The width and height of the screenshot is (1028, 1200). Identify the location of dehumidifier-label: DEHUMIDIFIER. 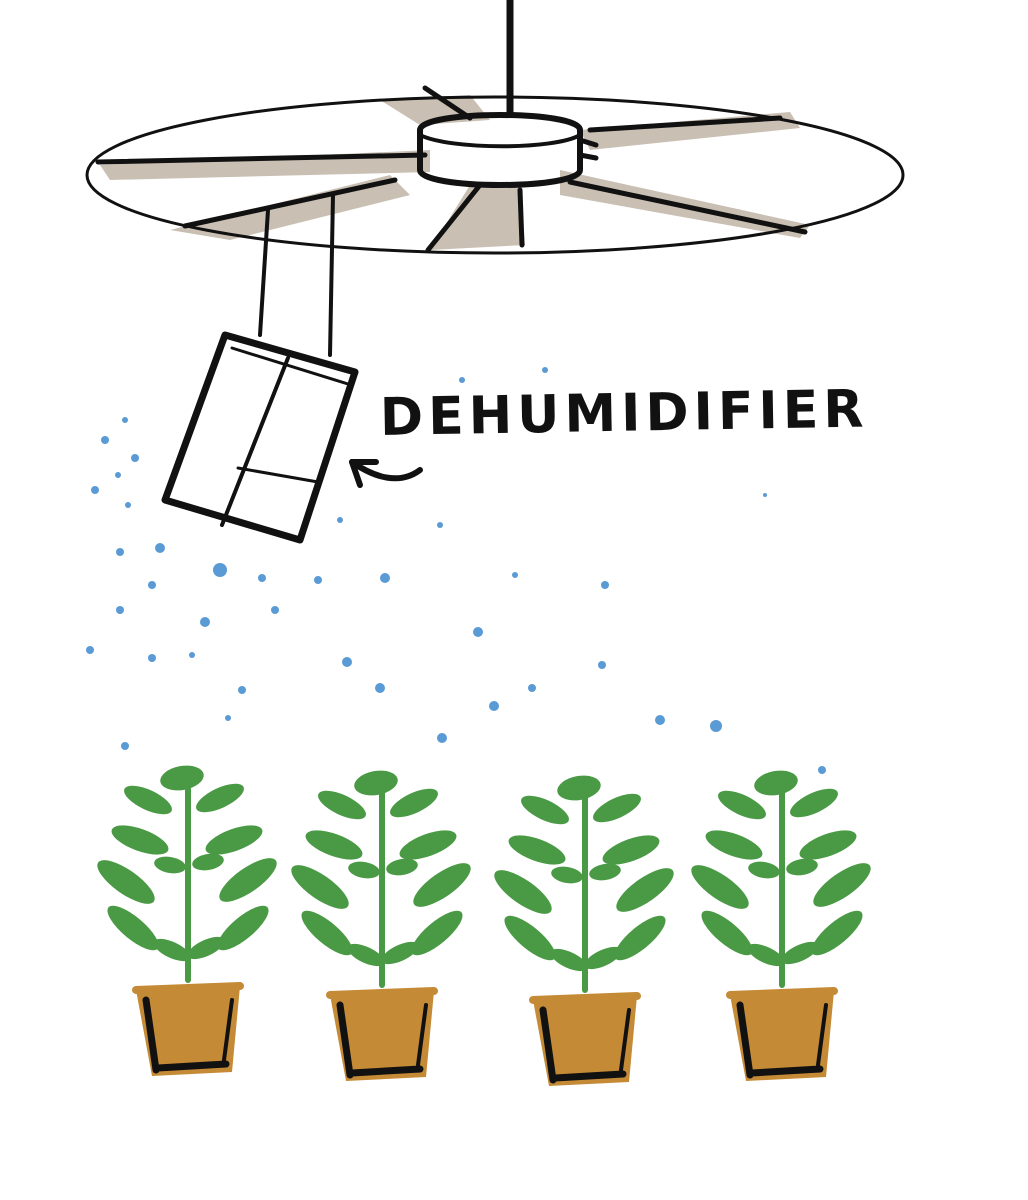
(624, 413).